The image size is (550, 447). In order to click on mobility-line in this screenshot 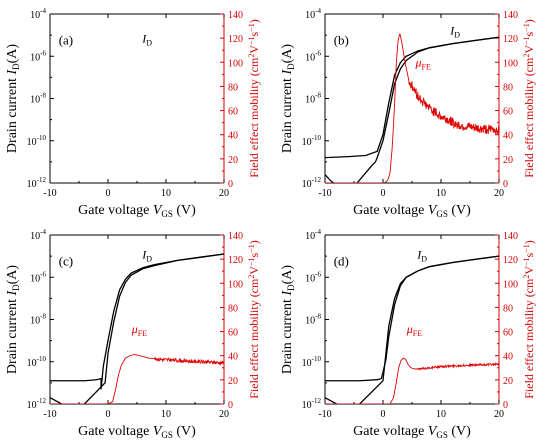, I will do `click(137, 379)`.